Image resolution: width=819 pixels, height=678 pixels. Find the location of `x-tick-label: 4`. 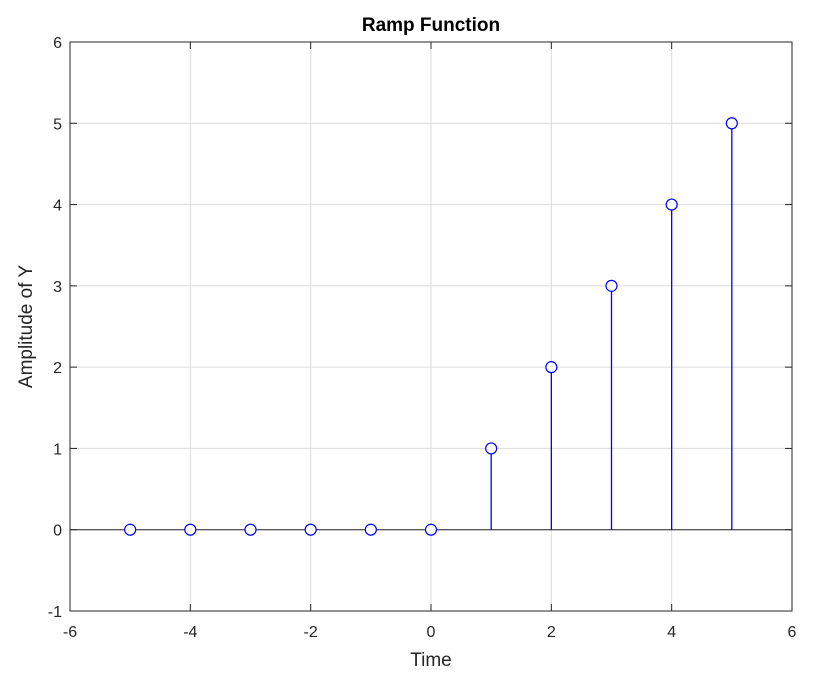

x-tick-label: 4 is located at coordinates (671, 632).